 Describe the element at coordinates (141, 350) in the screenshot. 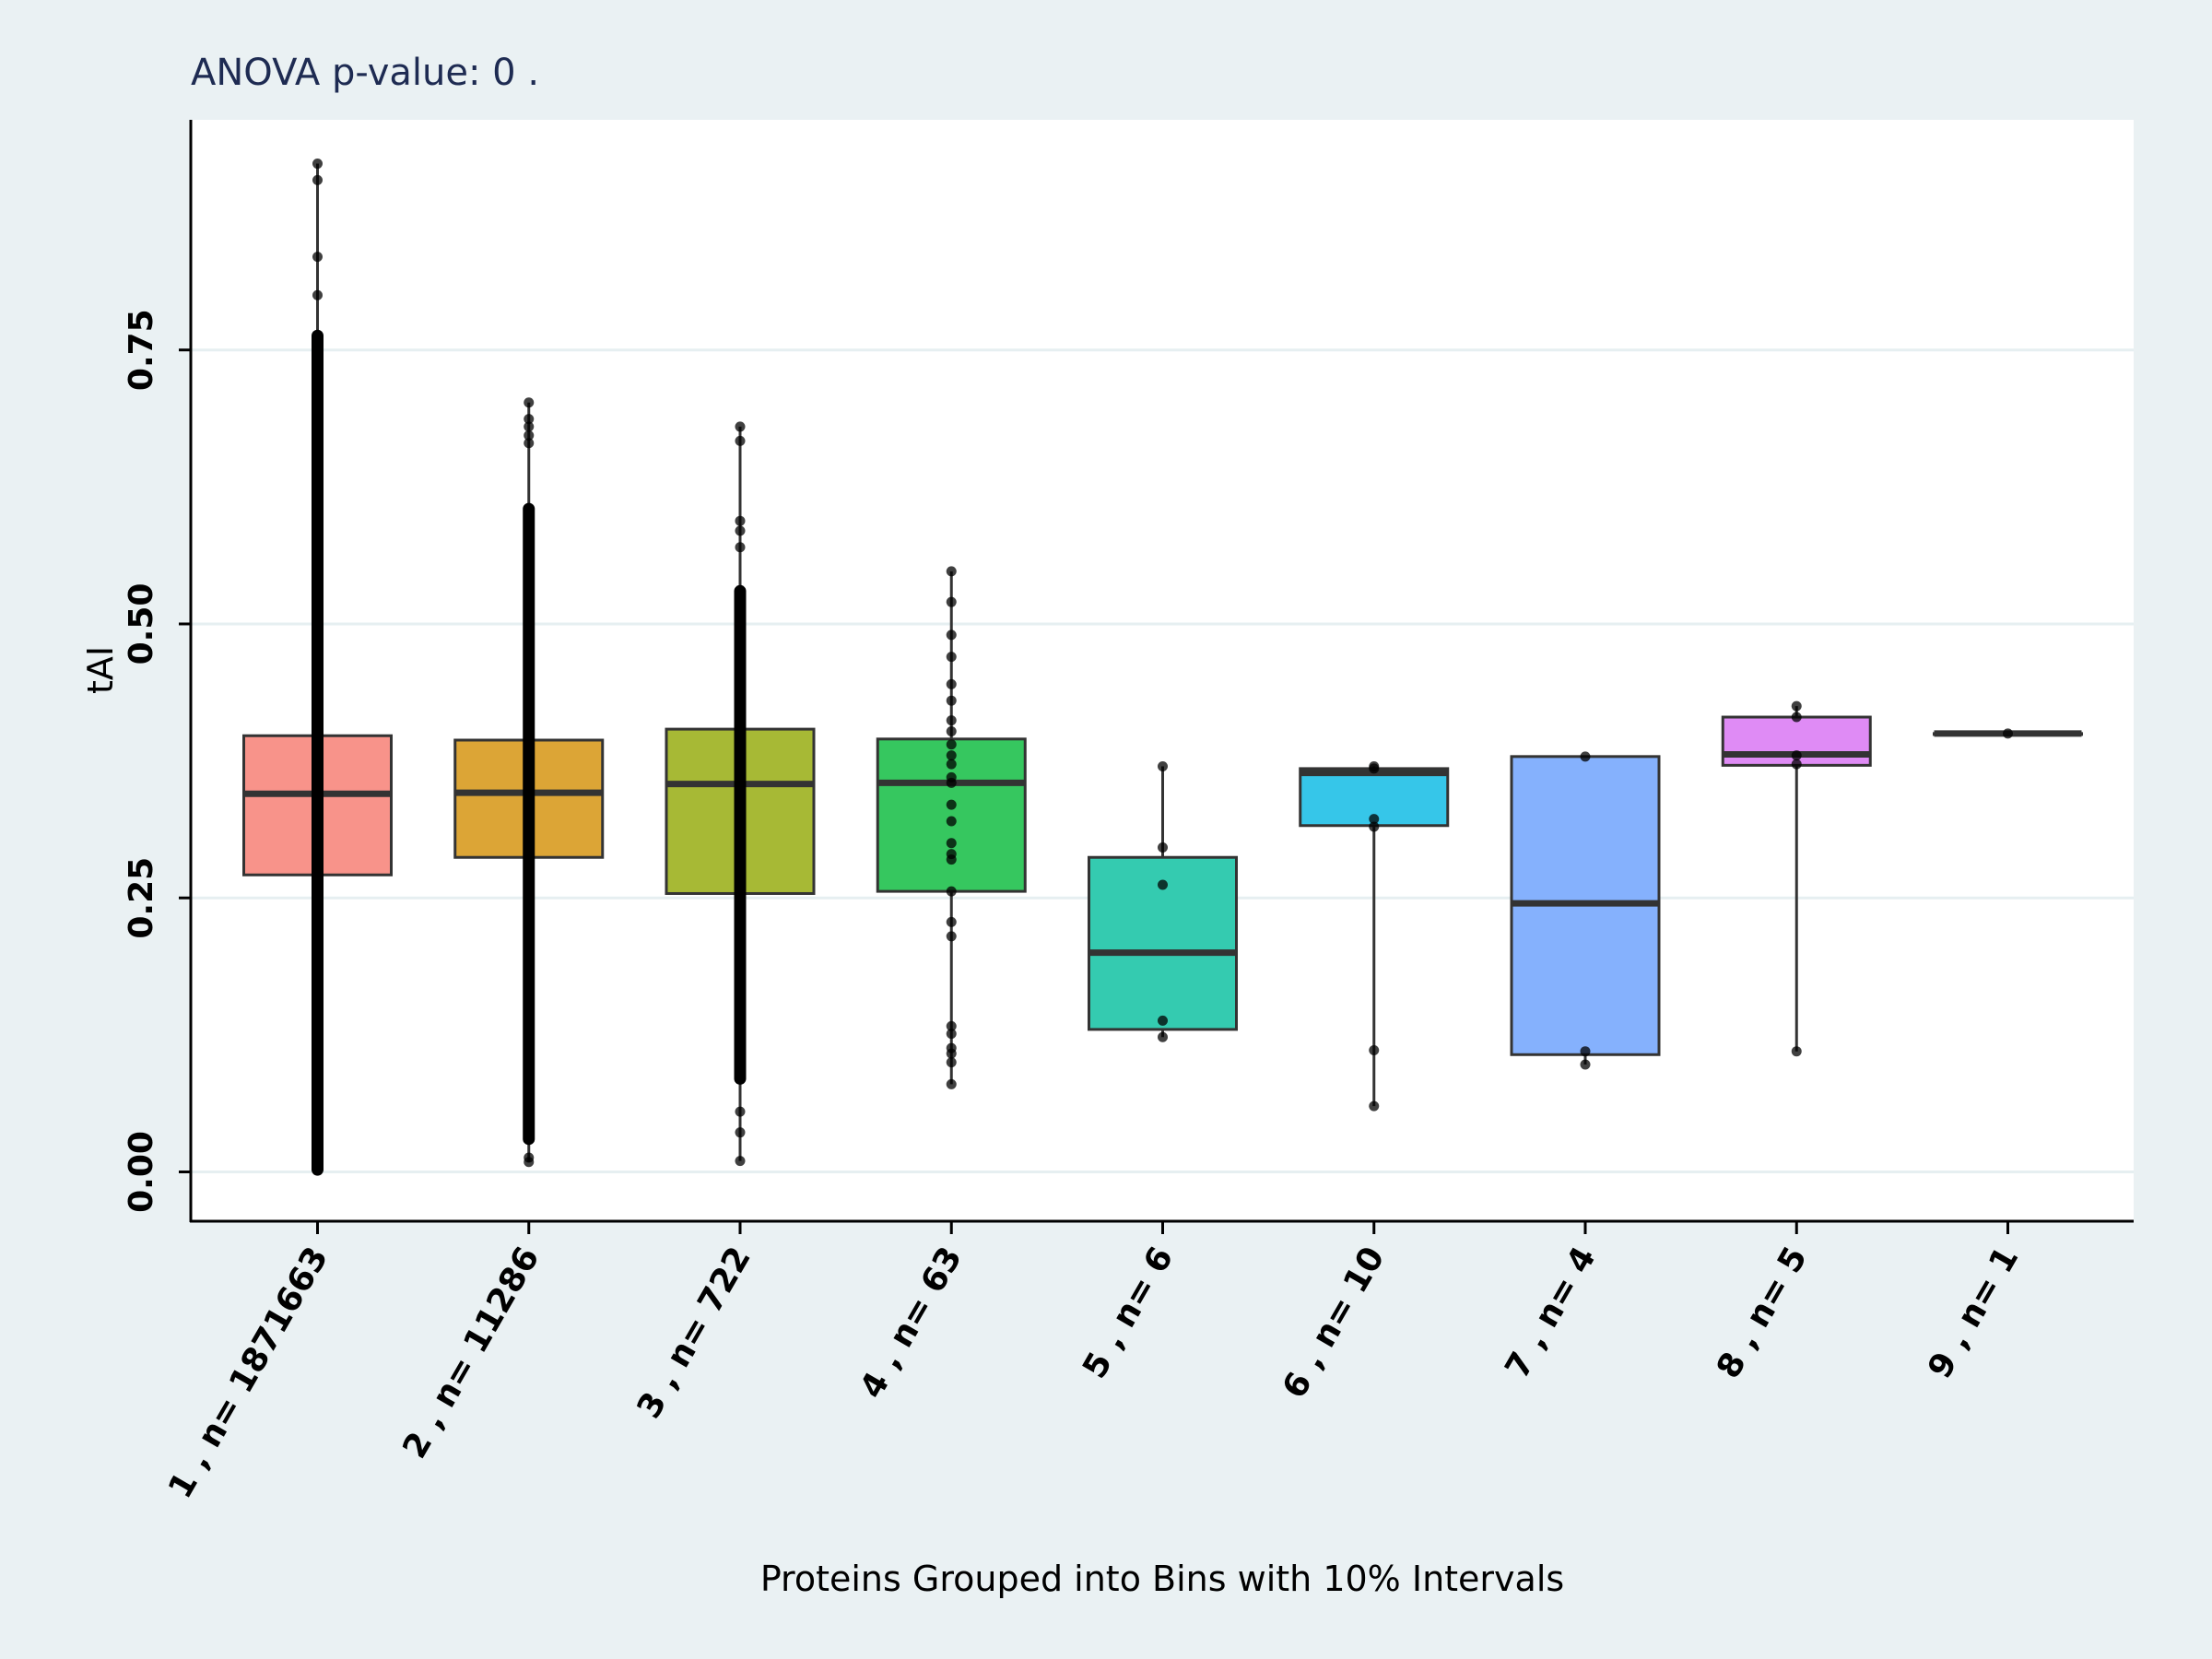

I see `y-tick-label: 0.75` at that location.